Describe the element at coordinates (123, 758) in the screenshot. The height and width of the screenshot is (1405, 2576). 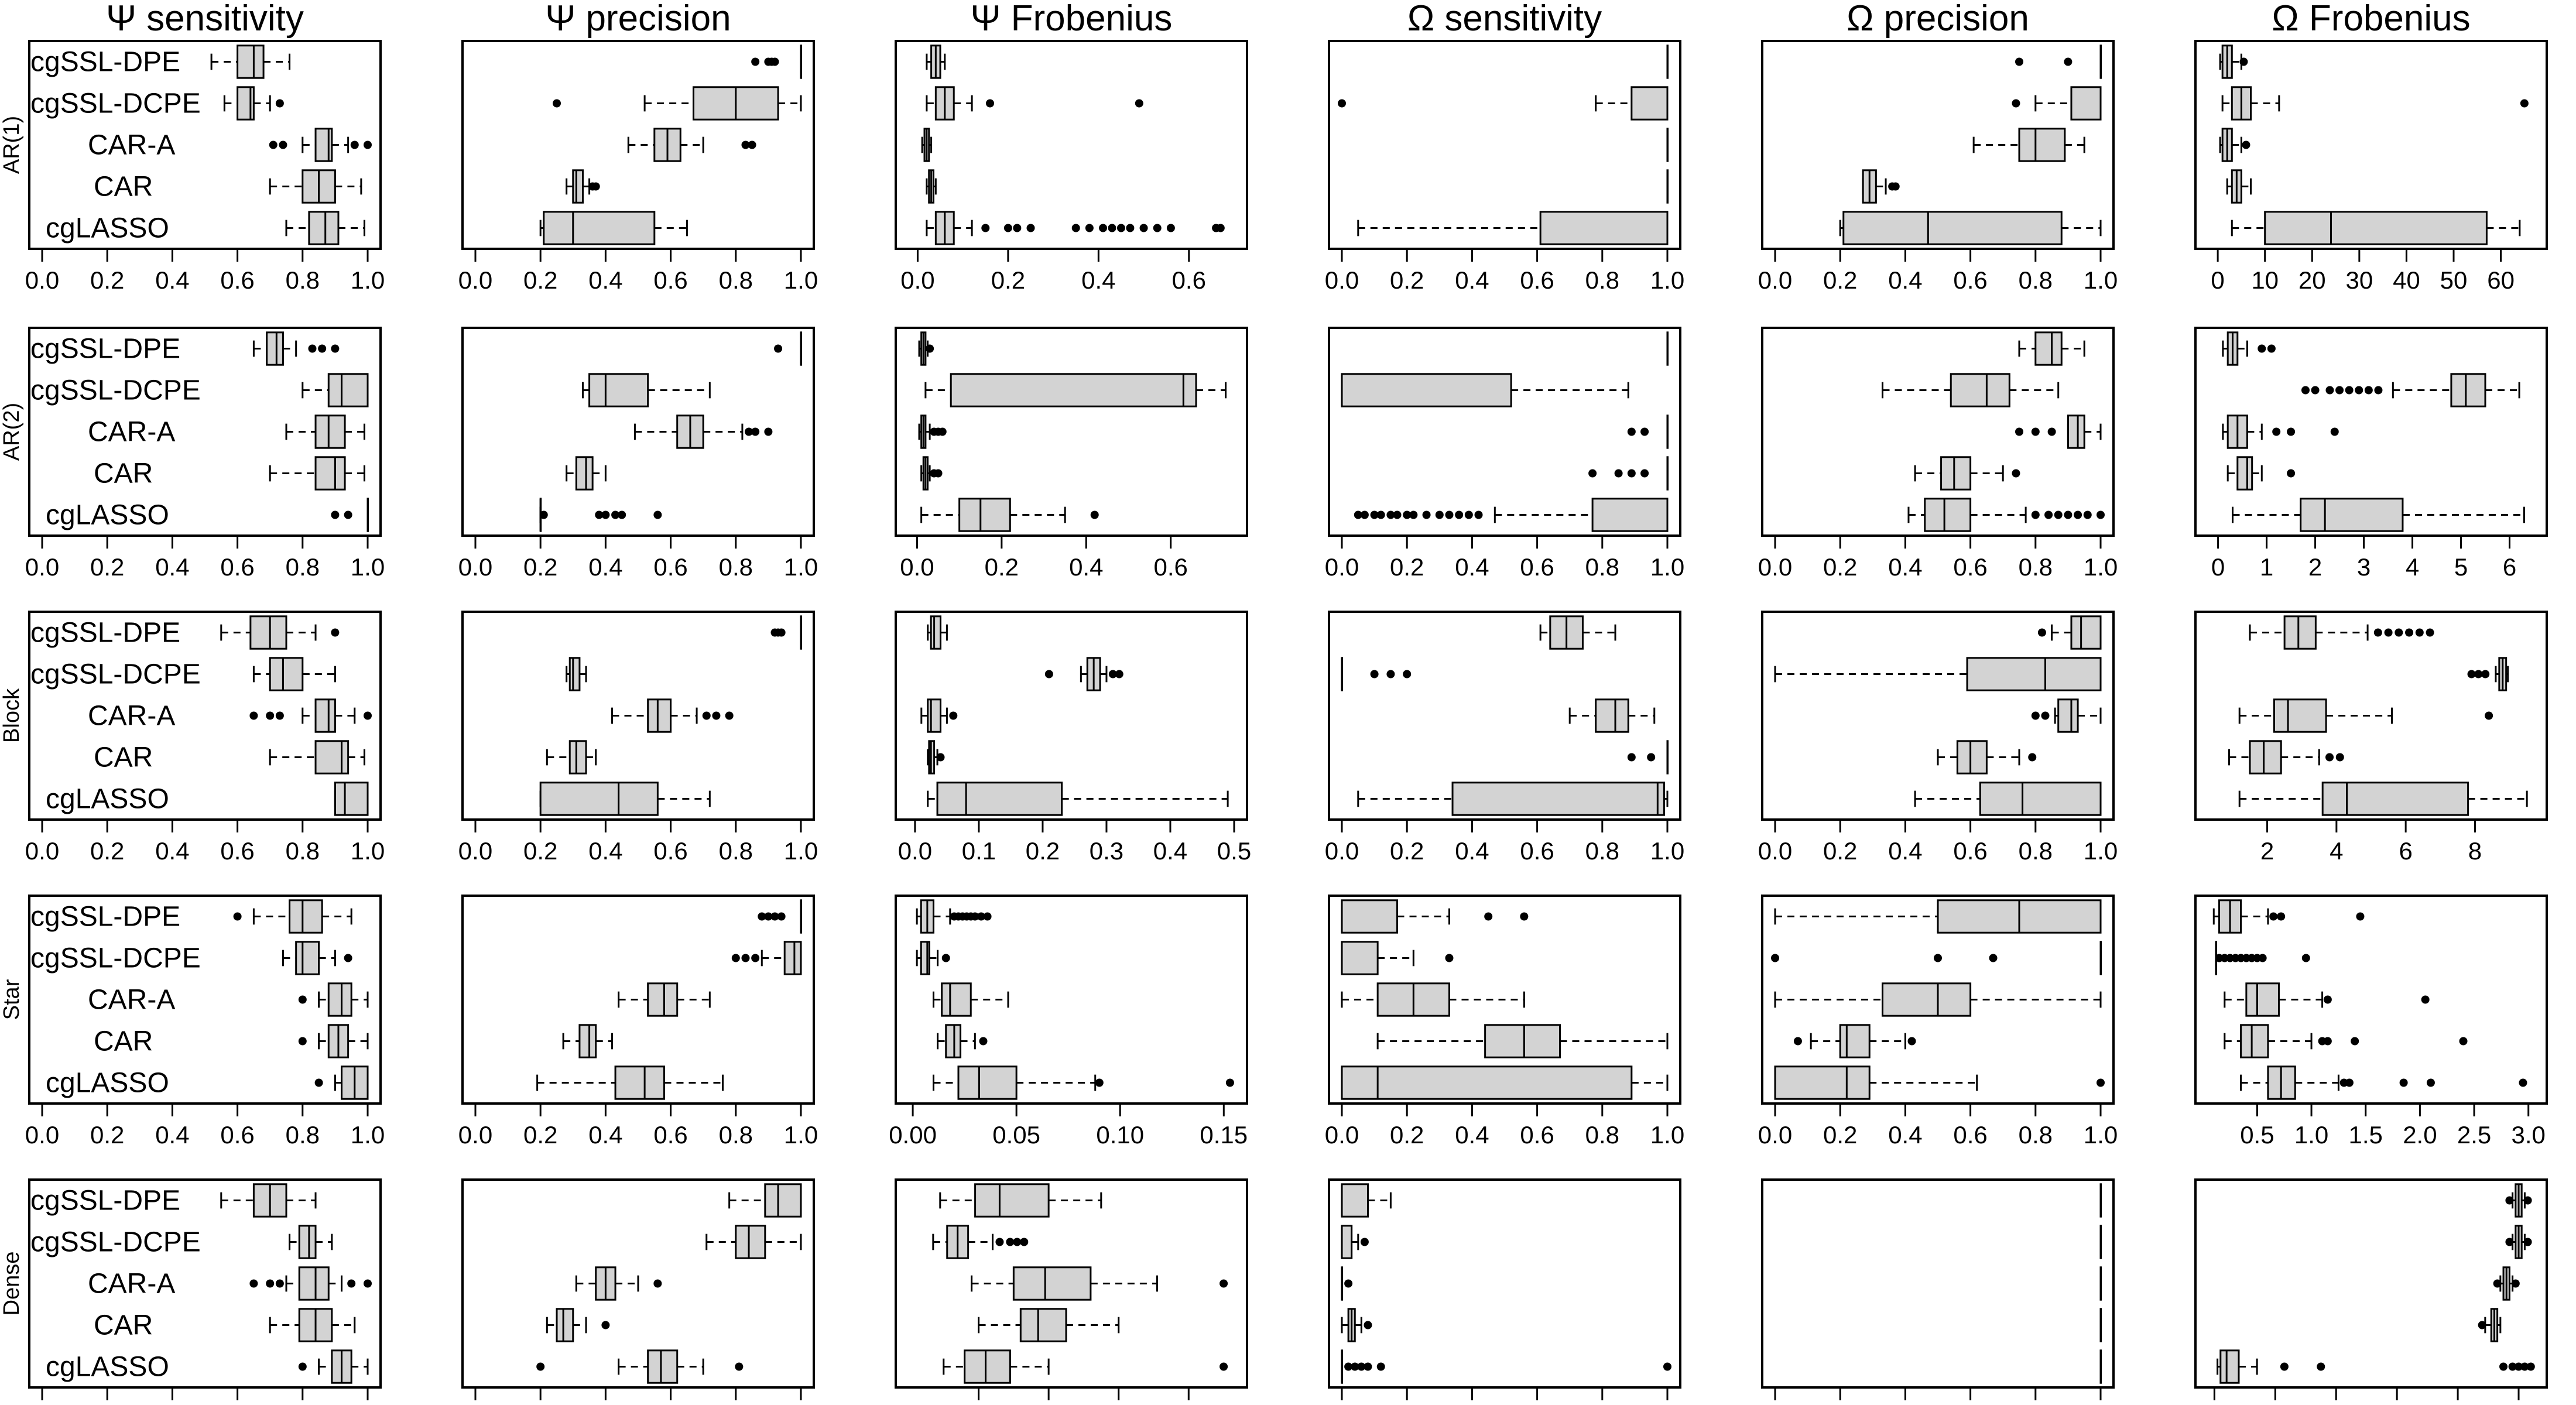
I see `method-label: CAR` at that location.